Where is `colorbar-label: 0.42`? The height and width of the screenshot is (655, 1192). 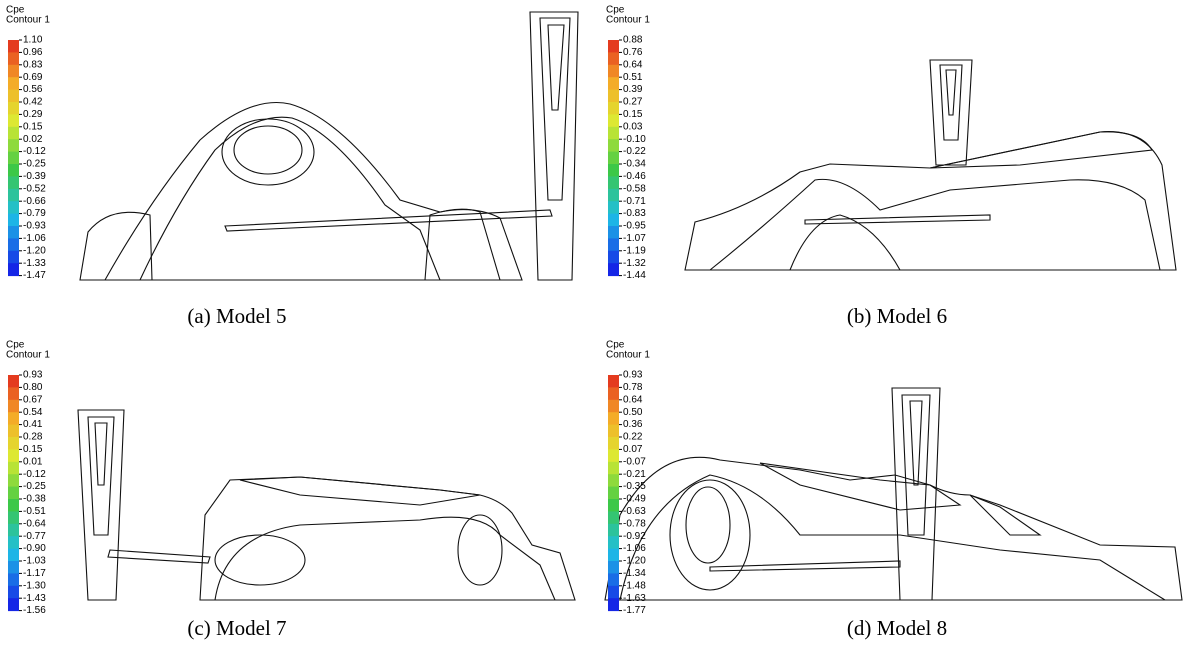 colorbar-label: 0.42 is located at coordinates (33, 102).